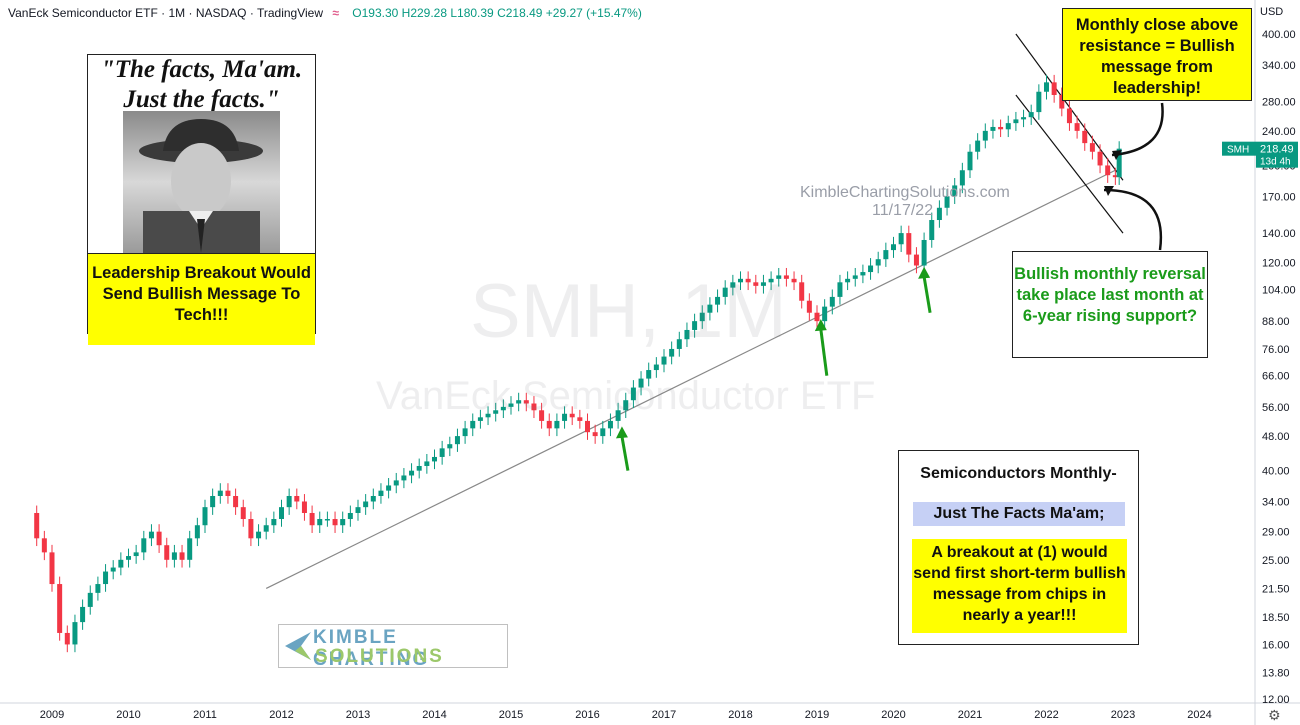  What do you see at coordinates (970, 715) in the screenshot?
I see `x-tick-label: 2021` at bounding box center [970, 715].